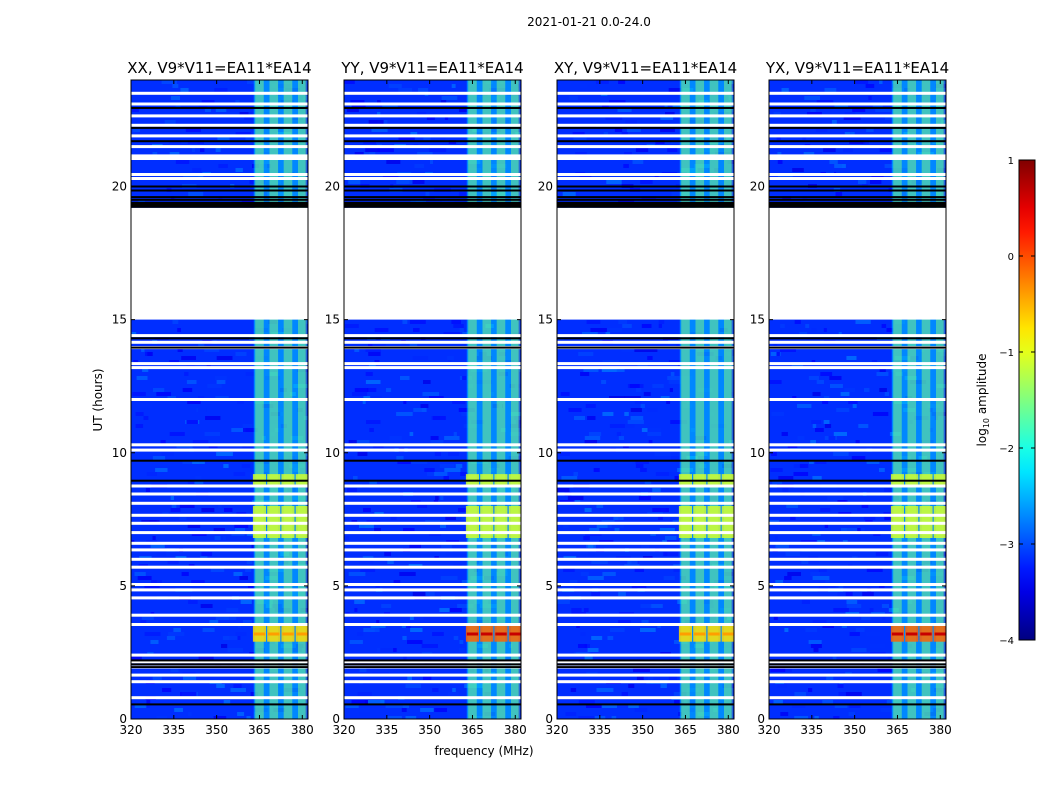 Image resolution: width=1050 pixels, height=800 pixels. Describe the element at coordinates (589, 22) in the screenshot. I see `suptitle: 2021-01-21 0.0-24.0` at that location.